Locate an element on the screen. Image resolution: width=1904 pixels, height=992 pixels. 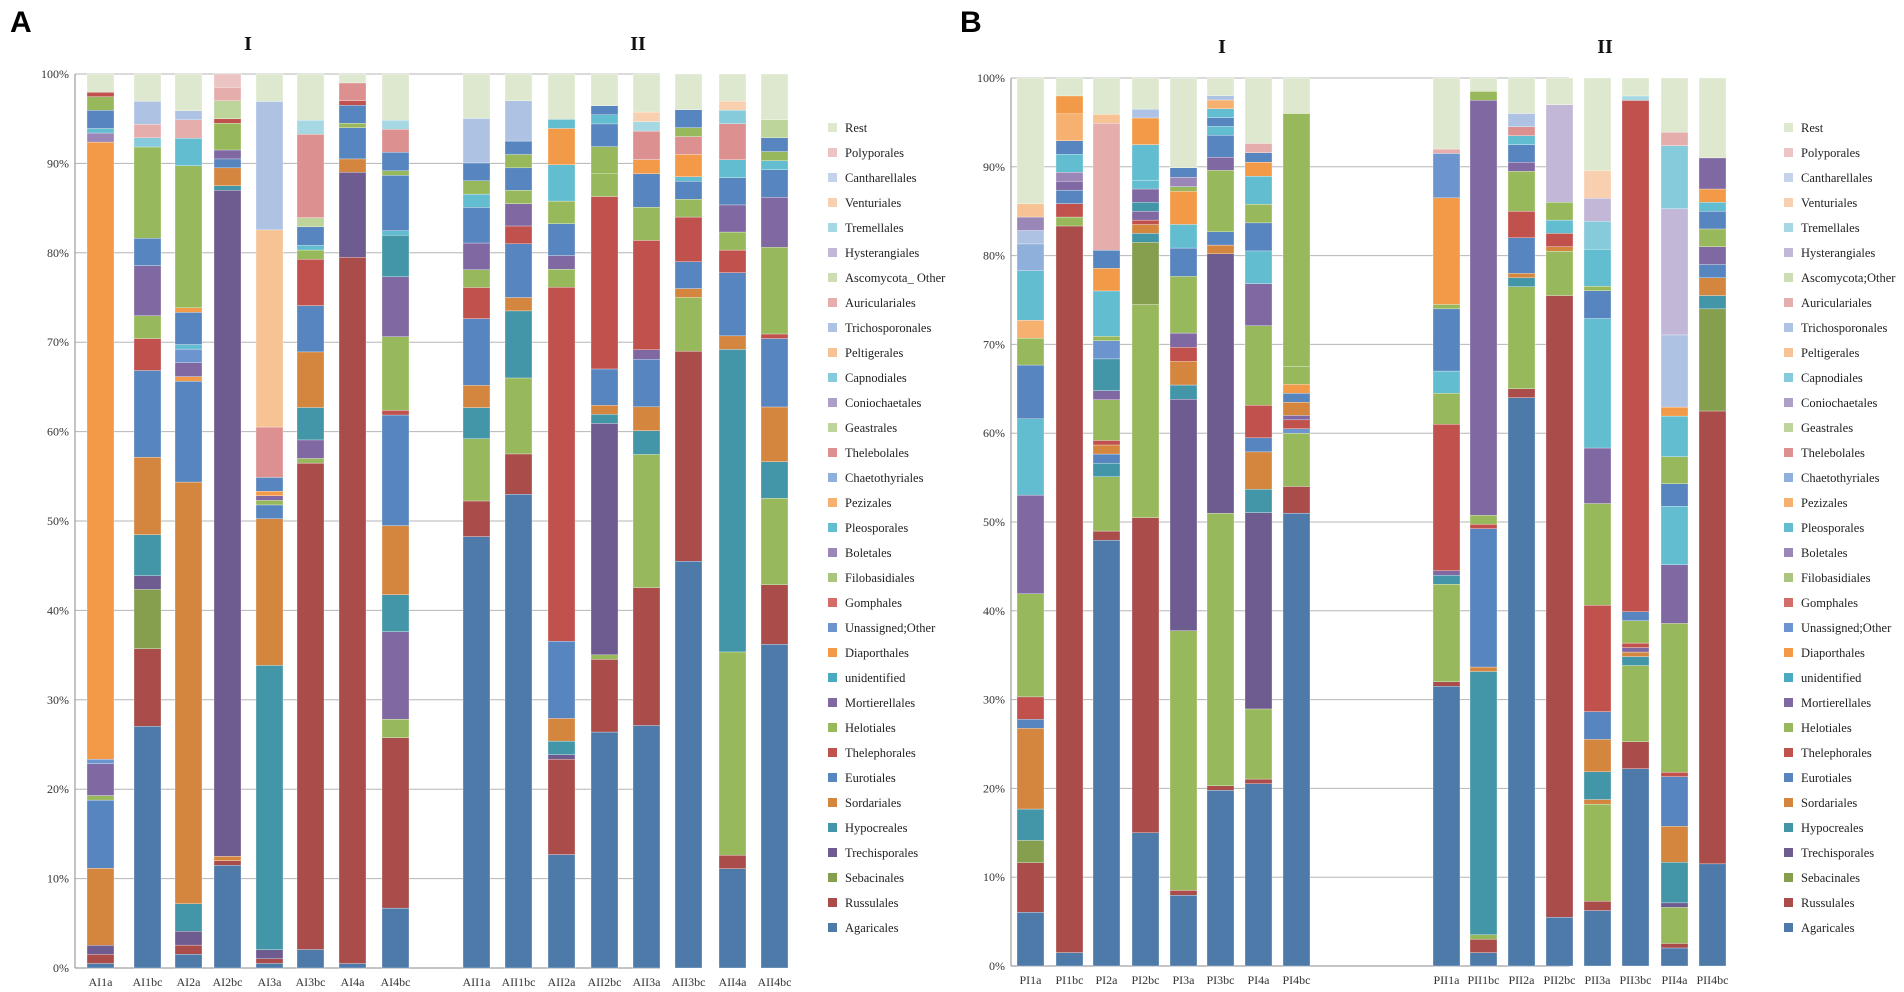
bar-segment-ai2bc-eurotiales is located at coordinates (227, 163).